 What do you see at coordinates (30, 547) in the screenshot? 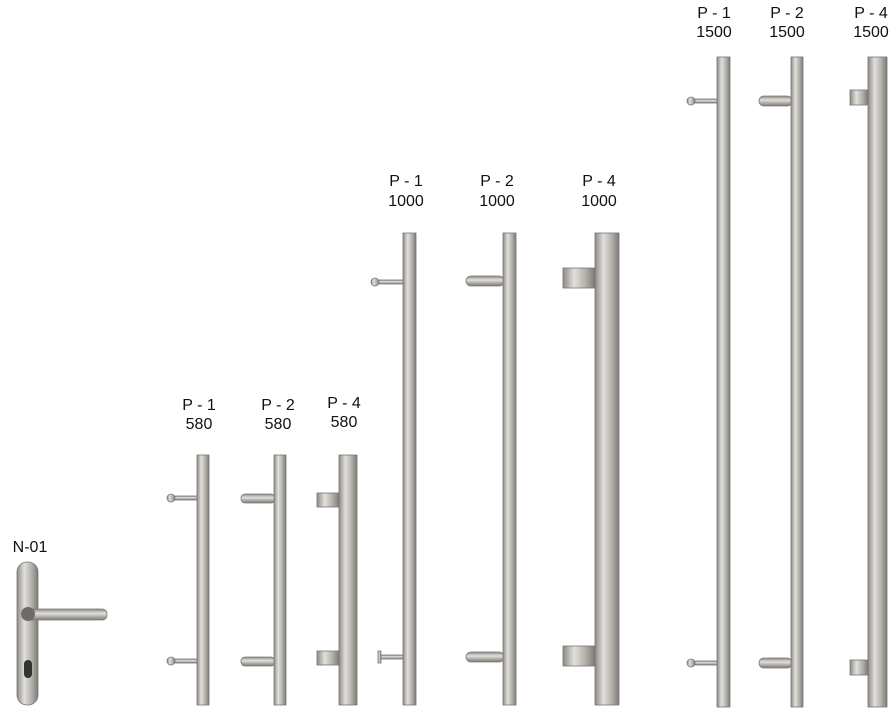
I see `model-label: N-01` at bounding box center [30, 547].